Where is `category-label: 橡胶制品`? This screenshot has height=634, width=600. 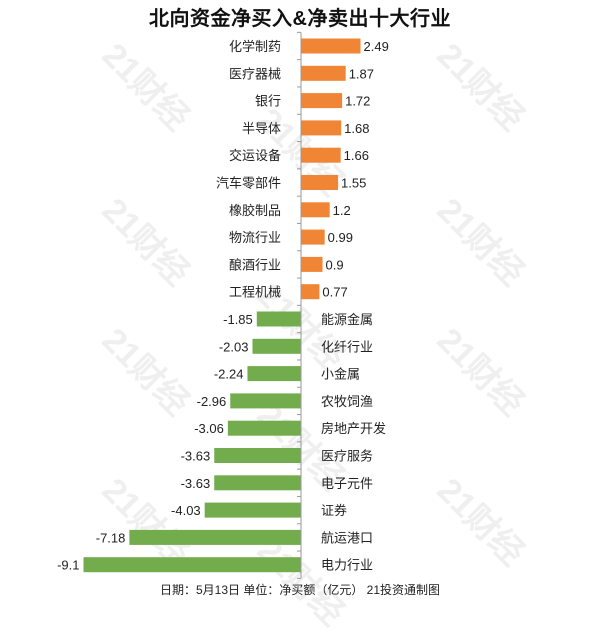 category-label: 橡胶制品 is located at coordinates (255, 210).